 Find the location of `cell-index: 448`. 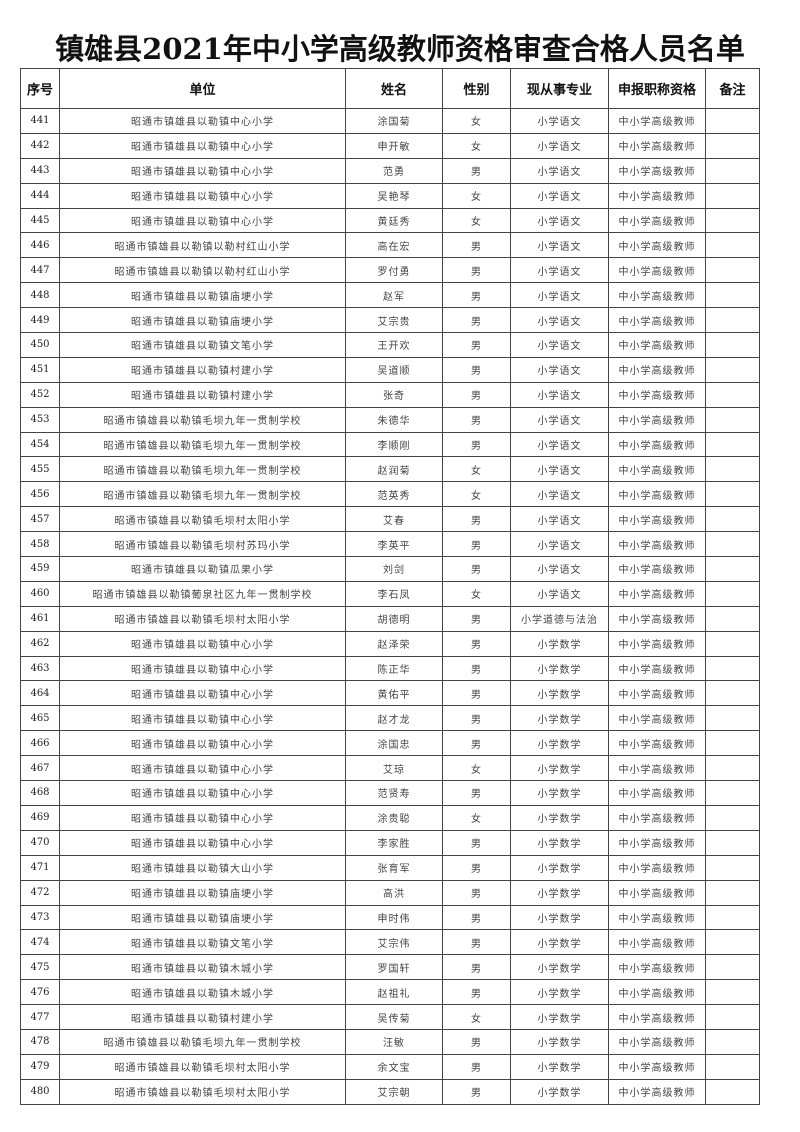

cell-index: 448 is located at coordinates (40, 295).